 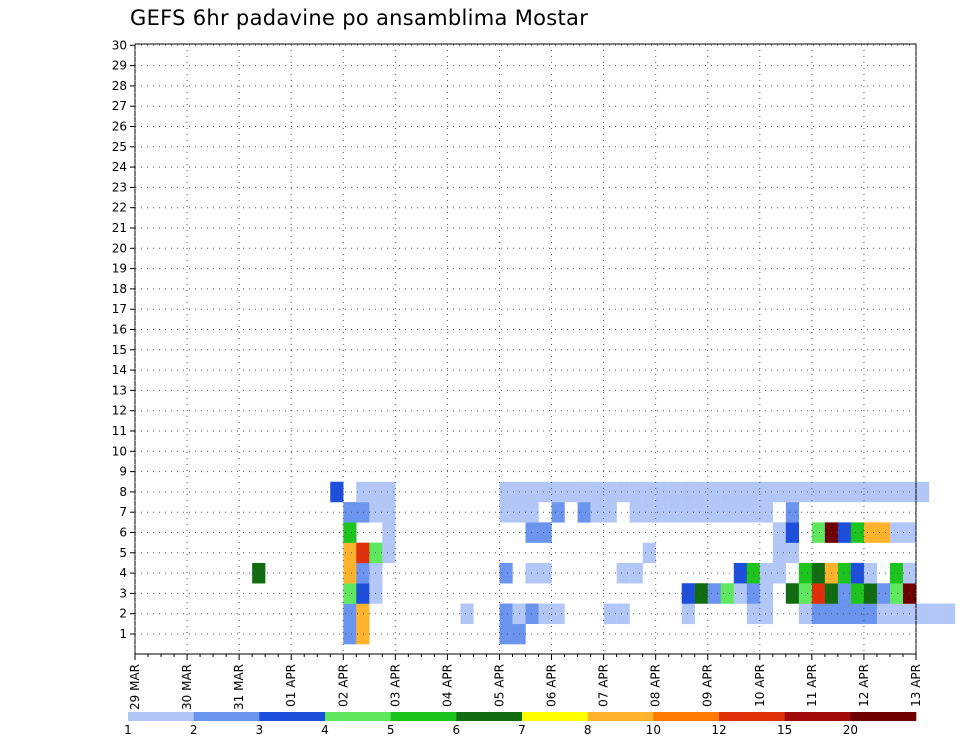 What do you see at coordinates (119, 167) in the screenshot?
I see `y-tick-label: 24` at bounding box center [119, 167].